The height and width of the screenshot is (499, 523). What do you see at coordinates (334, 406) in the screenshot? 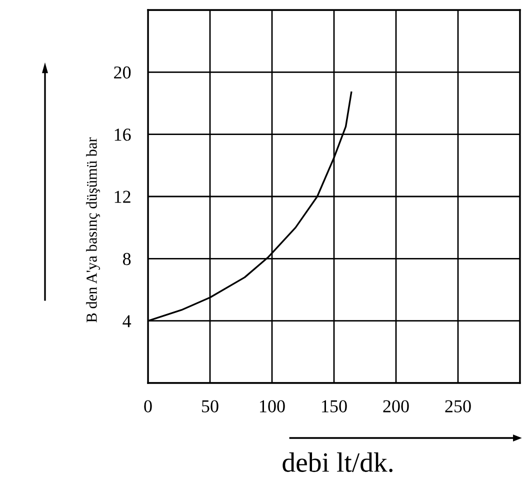
I see `x-tick-label: 150` at bounding box center [334, 406].